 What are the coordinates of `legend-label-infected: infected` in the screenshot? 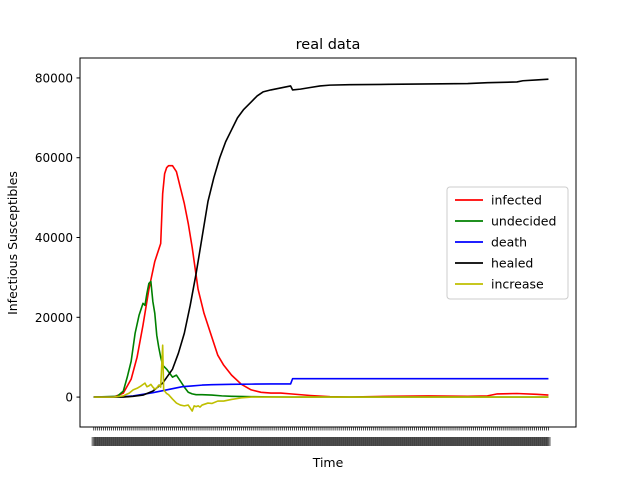 It's located at (516, 200).